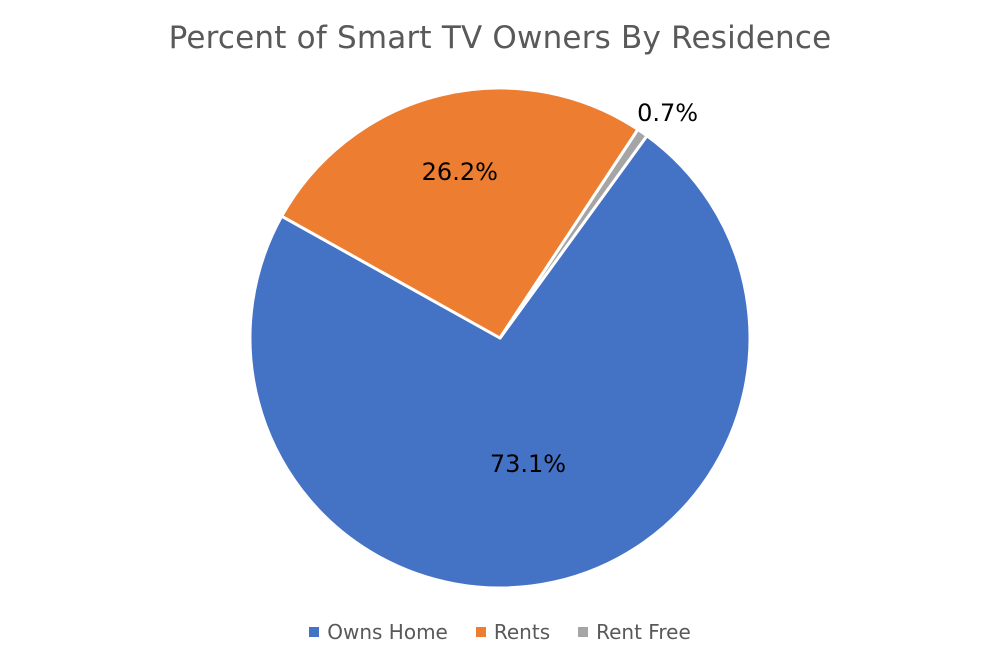 This screenshot has height=667, width=1000. Describe the element at coordinates (643, 632) in the screenshot. I see `legend-label-rent-free: Rent Free` at that location.